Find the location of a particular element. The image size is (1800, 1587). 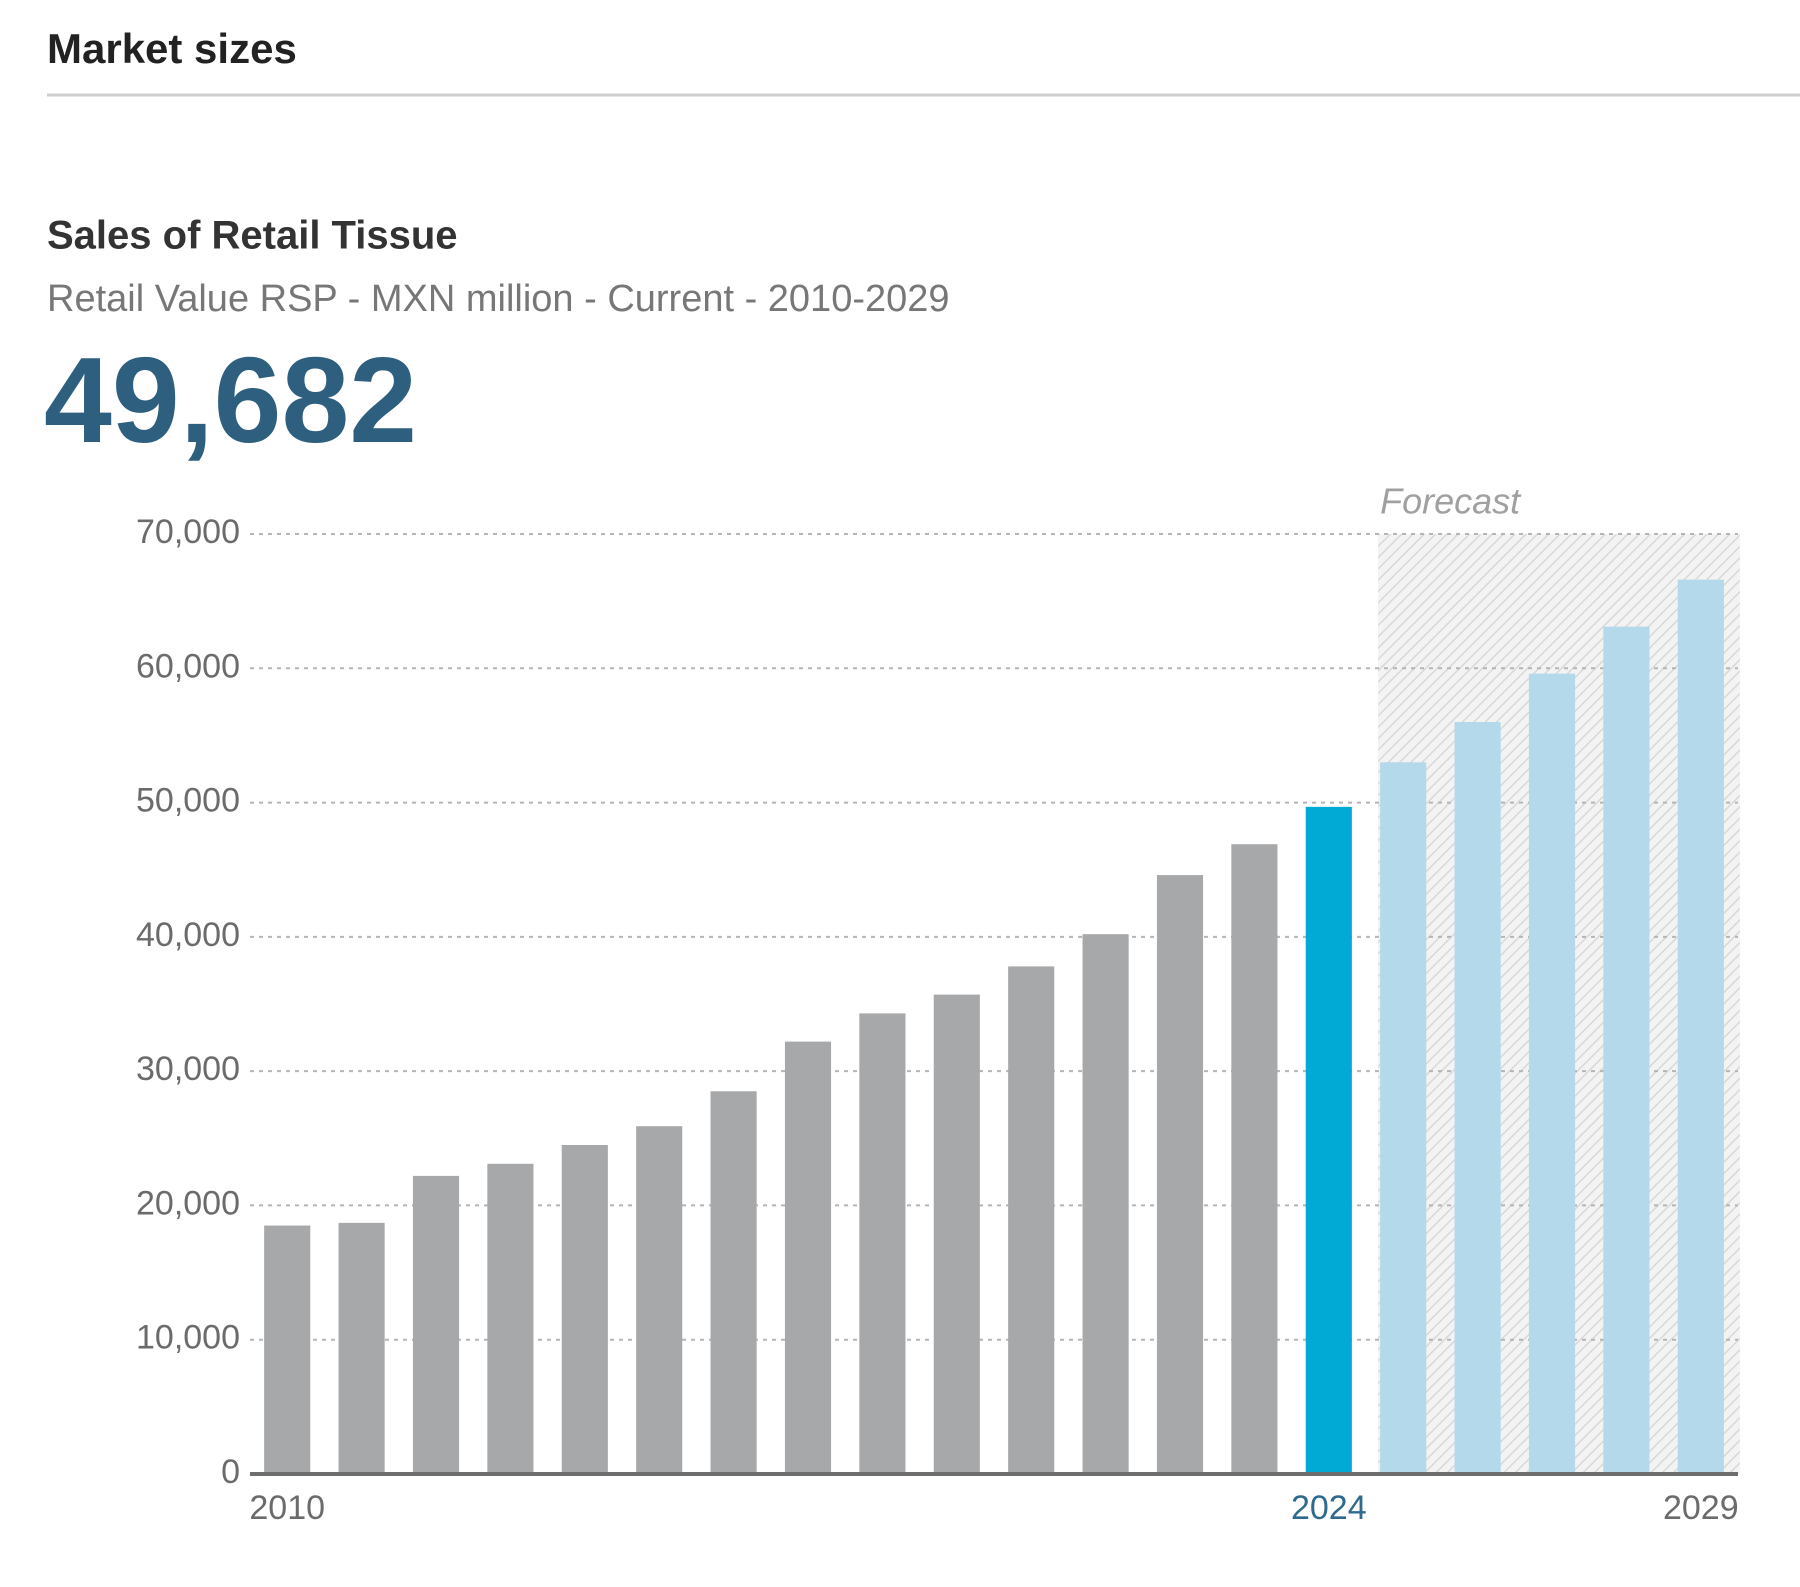

section-title: Market sizes is located at coordinates (172, 48).